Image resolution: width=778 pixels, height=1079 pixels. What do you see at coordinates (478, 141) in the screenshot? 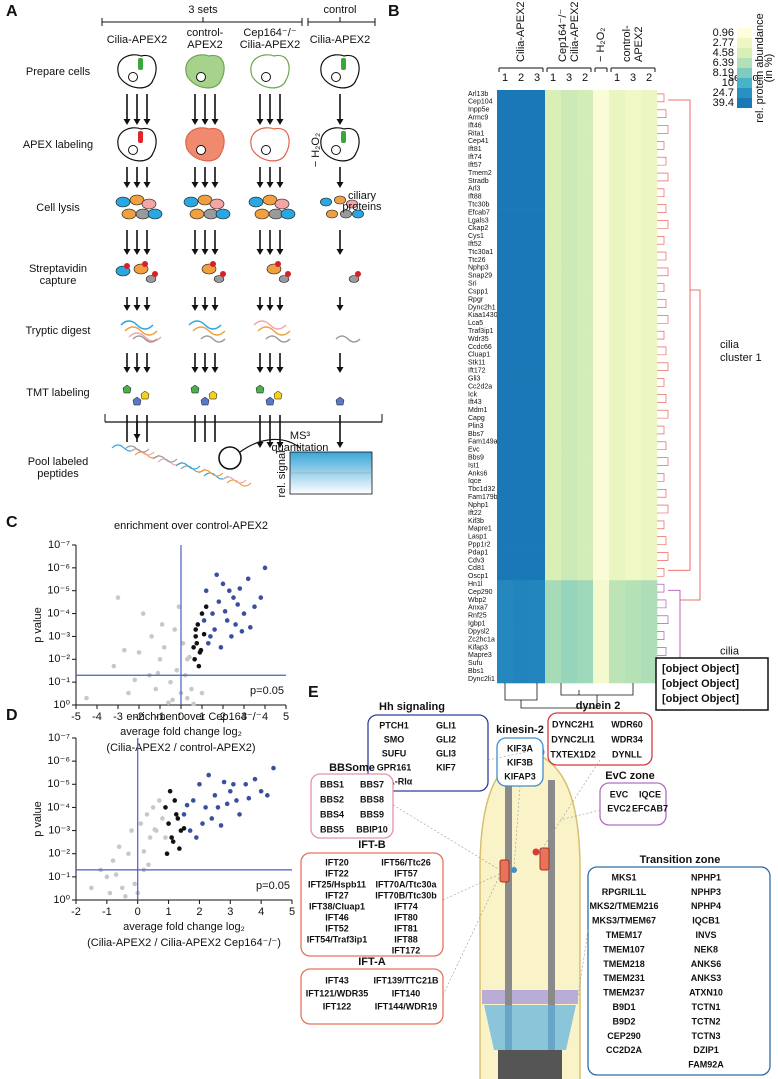
I see `gene-label: Cep41` at bounding box center [478, 141].